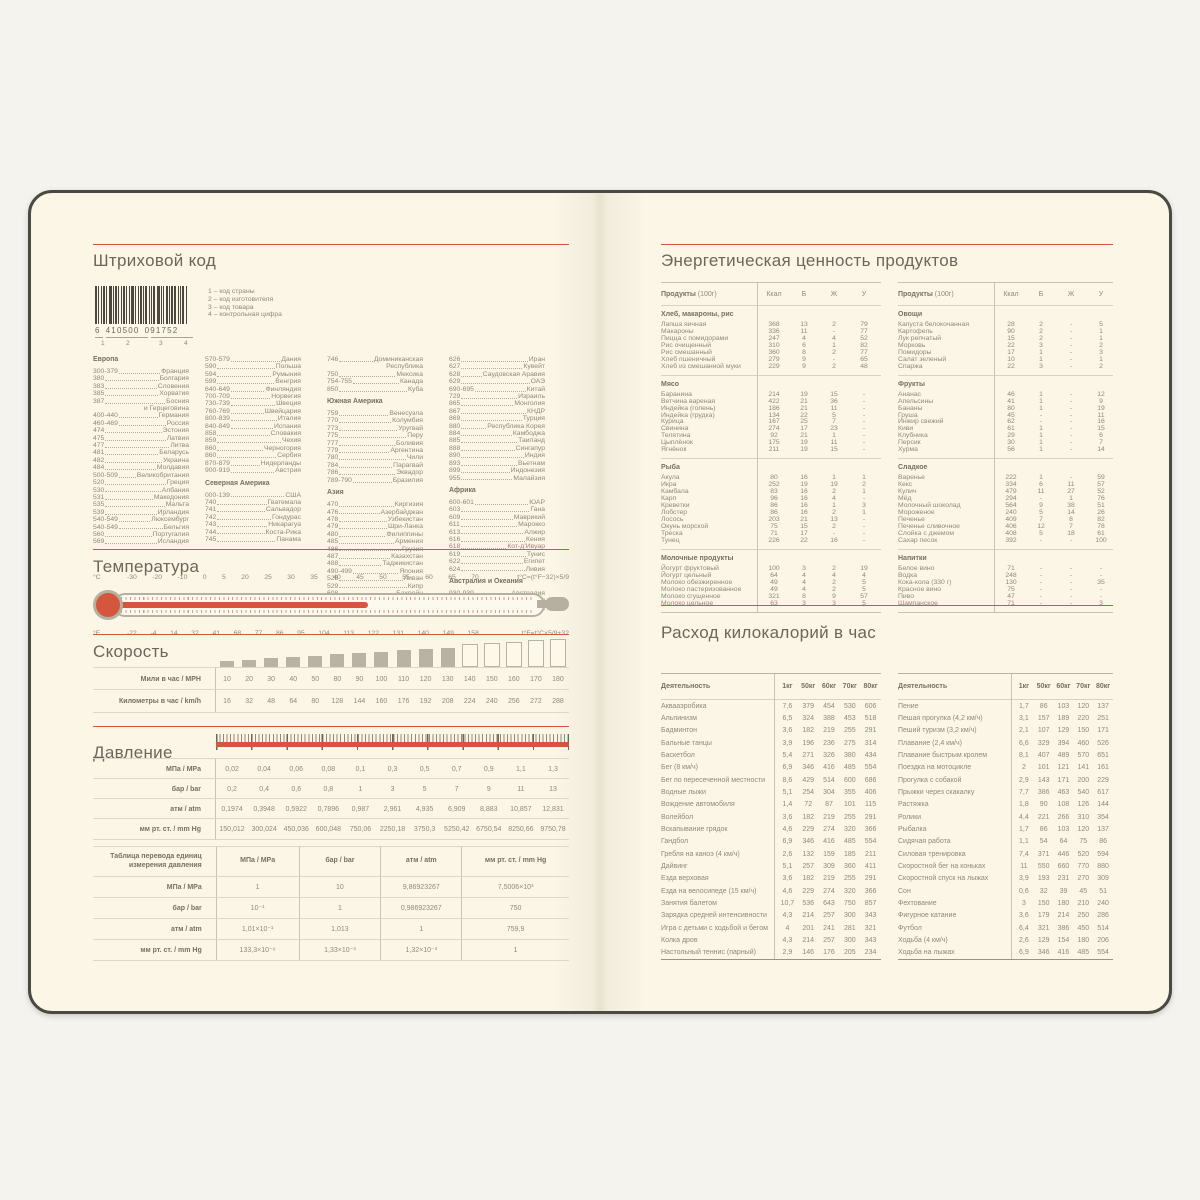 This screenshot has height=1200, width=1200. I want to click on measure-value: 9750,78, so click(553, 829).